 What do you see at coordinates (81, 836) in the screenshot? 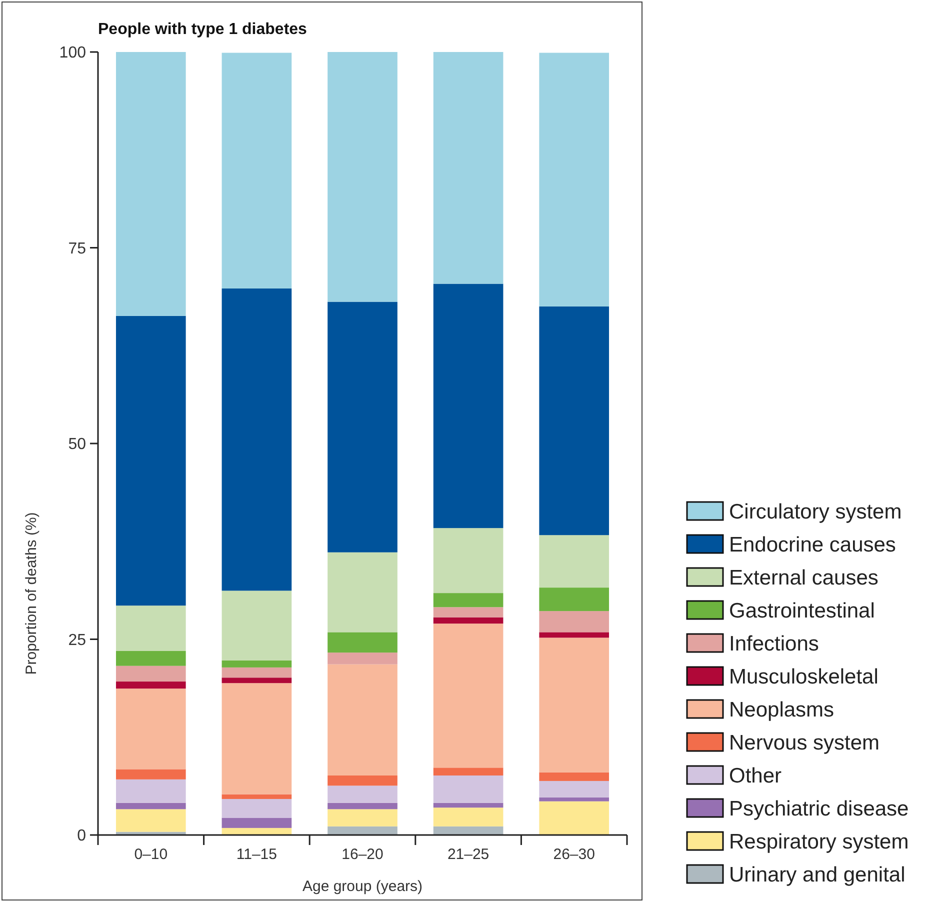
I see `y-tick-label: 0` at bounding box center [81, 836].